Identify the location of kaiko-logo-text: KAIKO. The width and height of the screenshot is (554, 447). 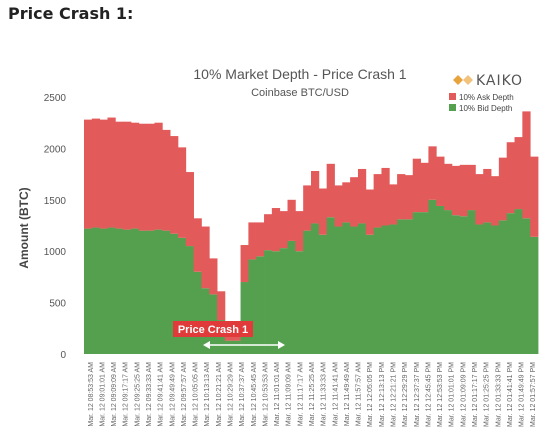
(499, 81).